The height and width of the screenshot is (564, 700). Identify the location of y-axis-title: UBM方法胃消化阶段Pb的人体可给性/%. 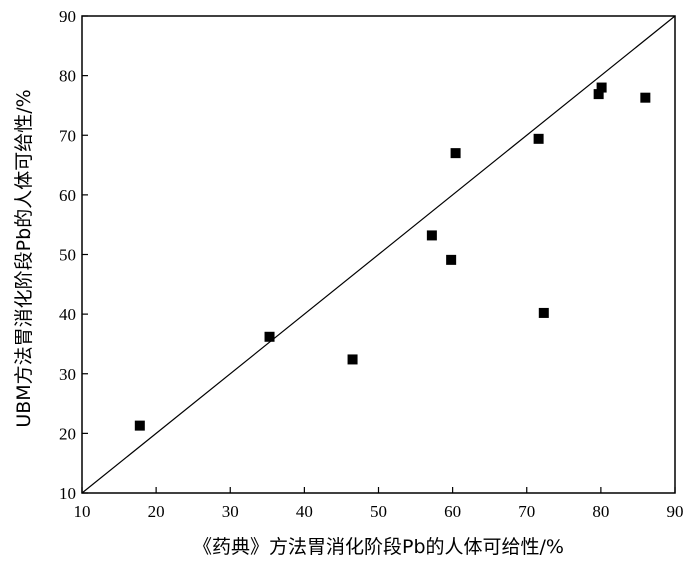
(24, 258).